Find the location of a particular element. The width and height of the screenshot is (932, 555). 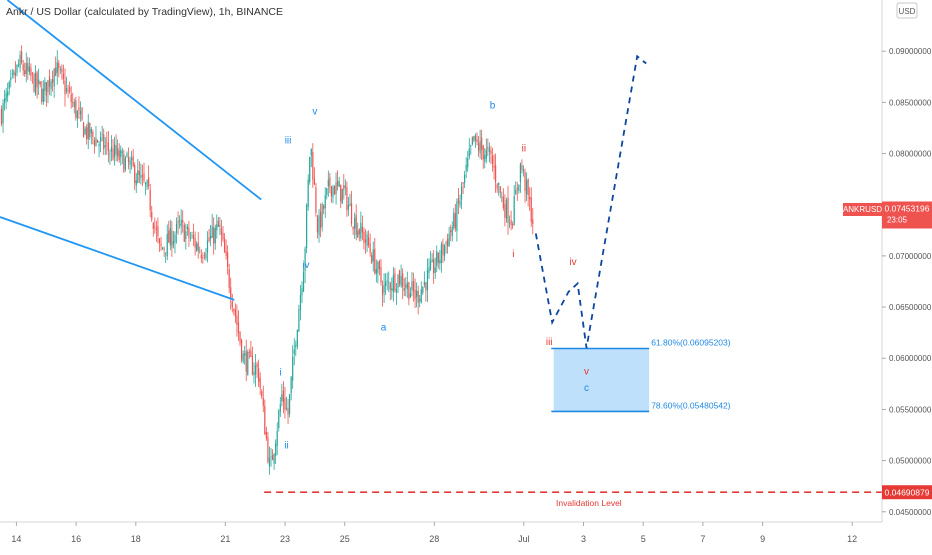

price-tick-label: 0.04500000 is located at coordinates (910, 512).